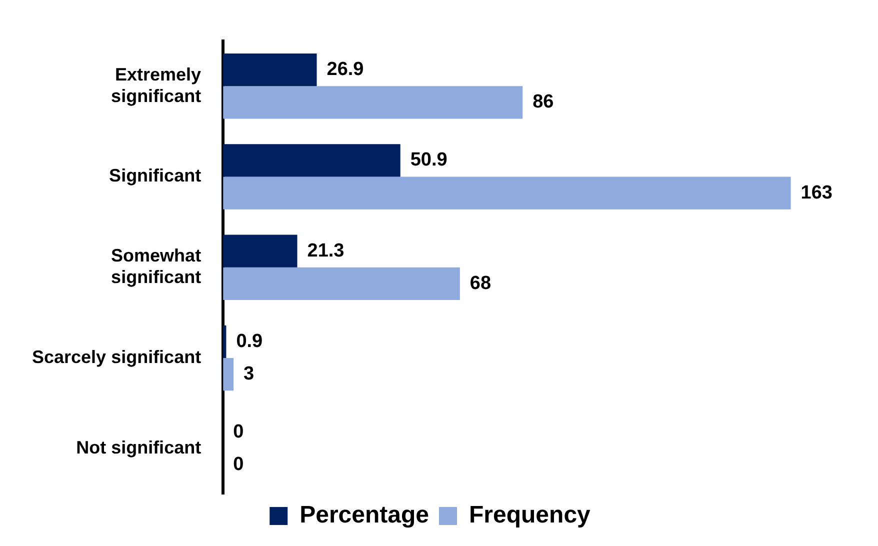 The height and width of the screenshot is (546, 878). What do you see at coordinates (429, 160) in the screenshot?
I see `data-label: 50.9` at bounding box center [429, 160].